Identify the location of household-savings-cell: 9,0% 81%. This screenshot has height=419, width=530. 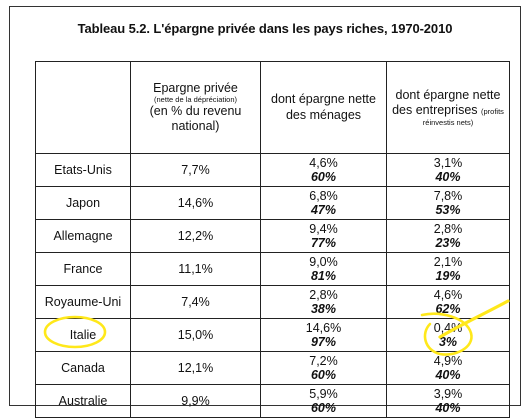
(323, 269).